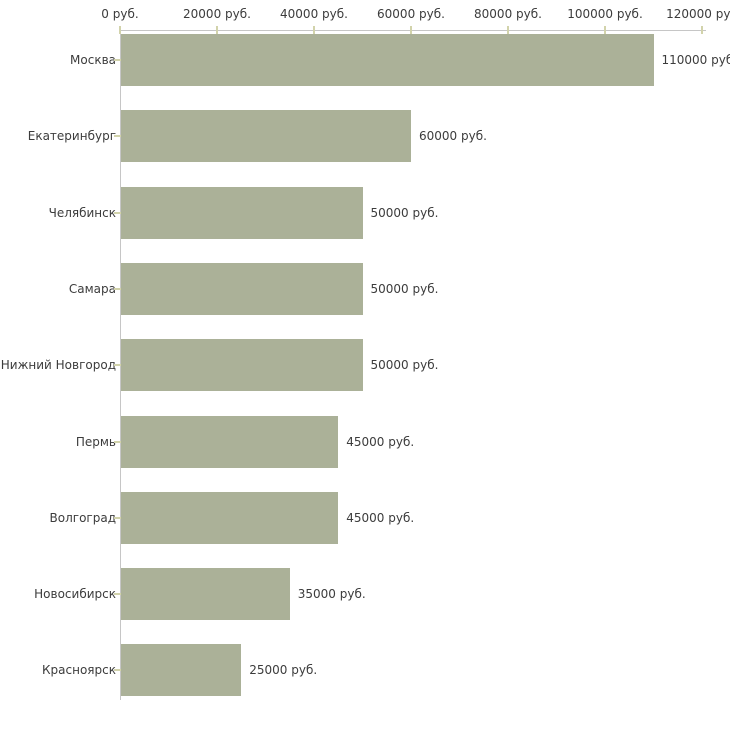  What do you see at coordinates (698, 14) in the screenshot?
I see `x-axis-tick-label: 120000 руб` at bounding box center [698, 14].